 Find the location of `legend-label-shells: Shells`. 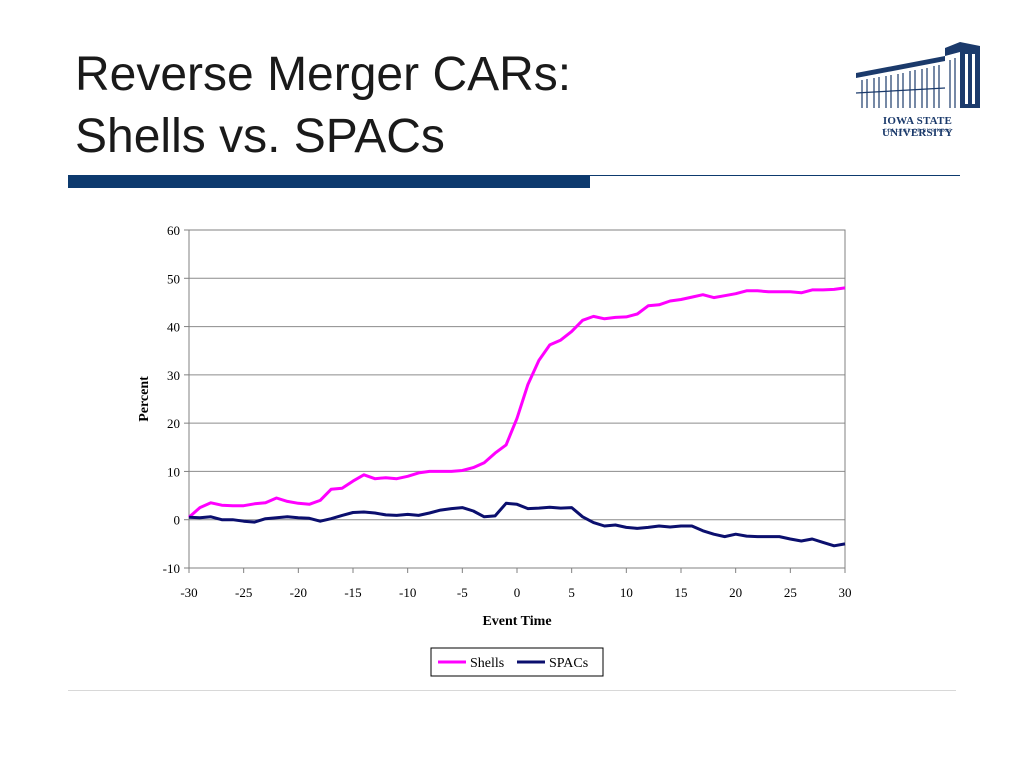

legend-label-shells: Shells is located at coordinates (487, 663).